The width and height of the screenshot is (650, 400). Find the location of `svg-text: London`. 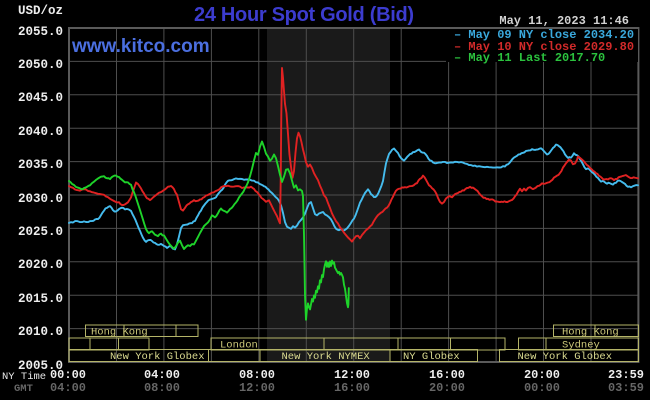

svg-text: London is located at coordinates (239, 346).